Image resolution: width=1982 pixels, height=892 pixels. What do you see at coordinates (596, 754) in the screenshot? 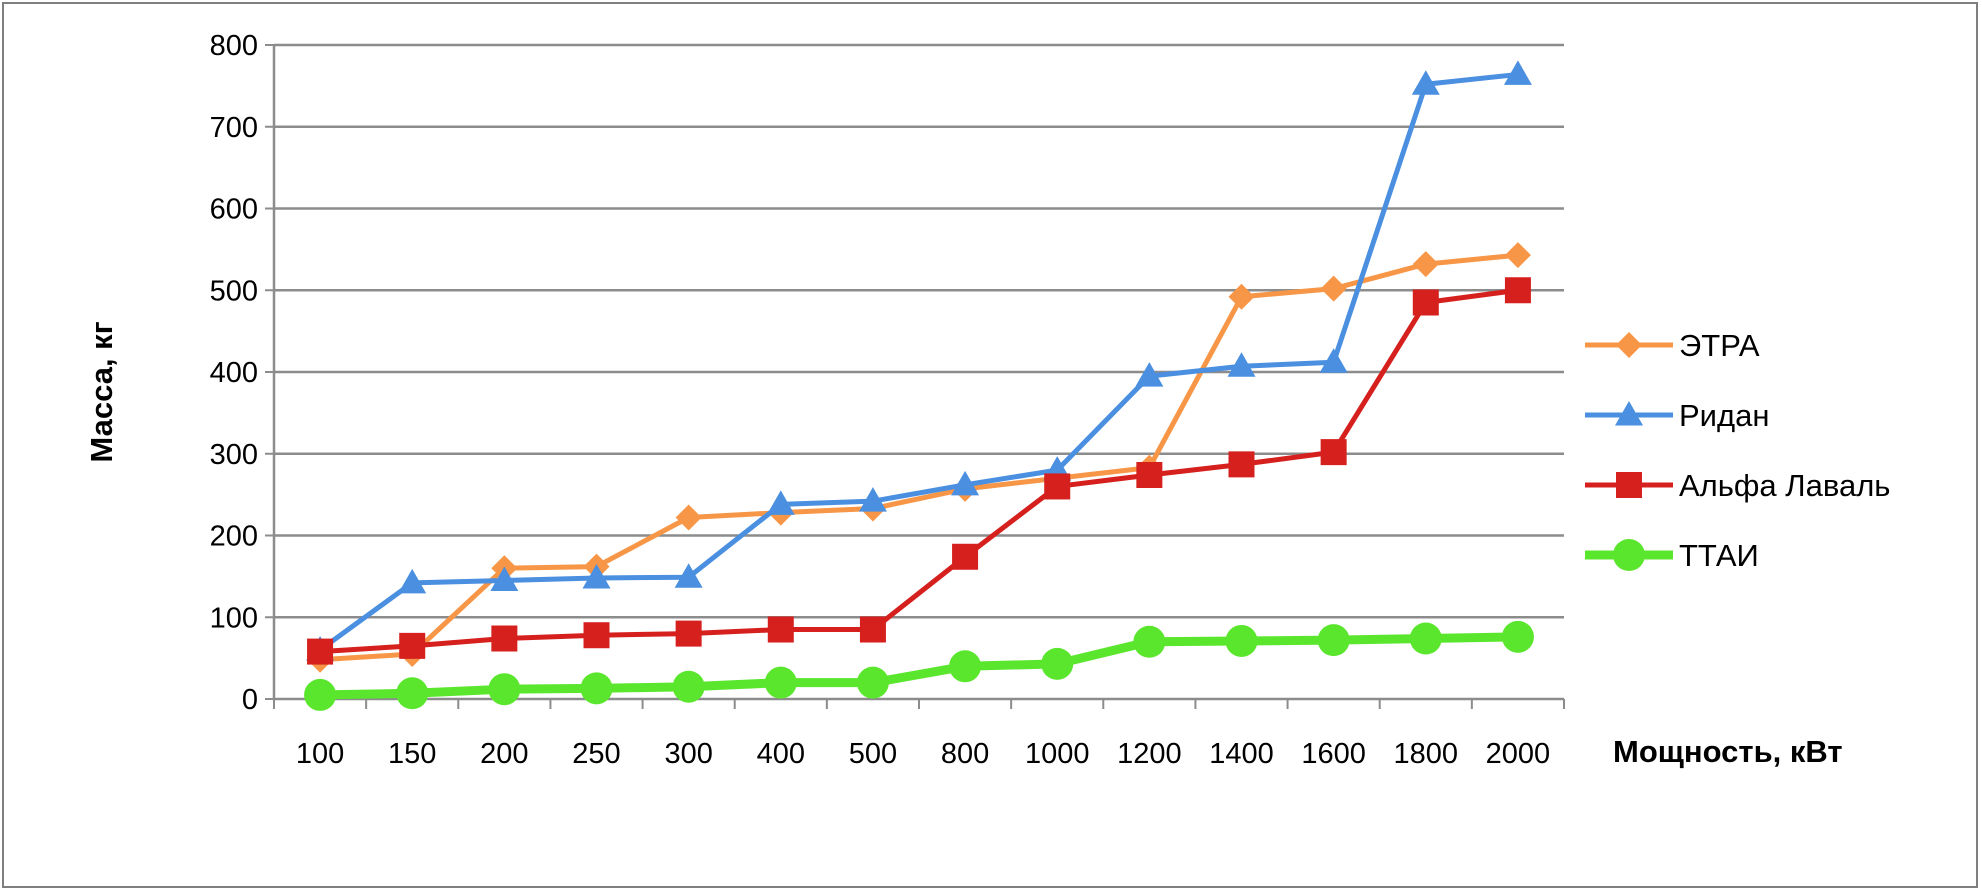
I see `x-tick-label: 250` at bounding box center [596, 754].